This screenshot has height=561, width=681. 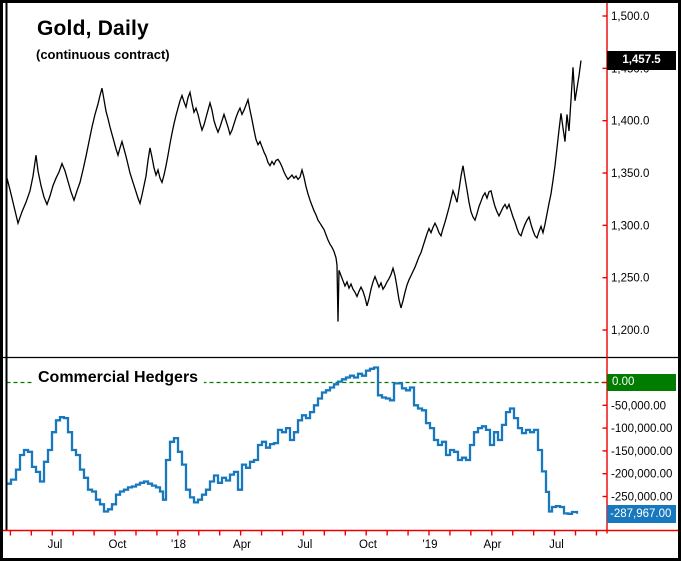 What do you see at coordinates (641, 382) in the screenshot?
I see `zero-level-badge: 0.00` at bounding box center [641, 382].